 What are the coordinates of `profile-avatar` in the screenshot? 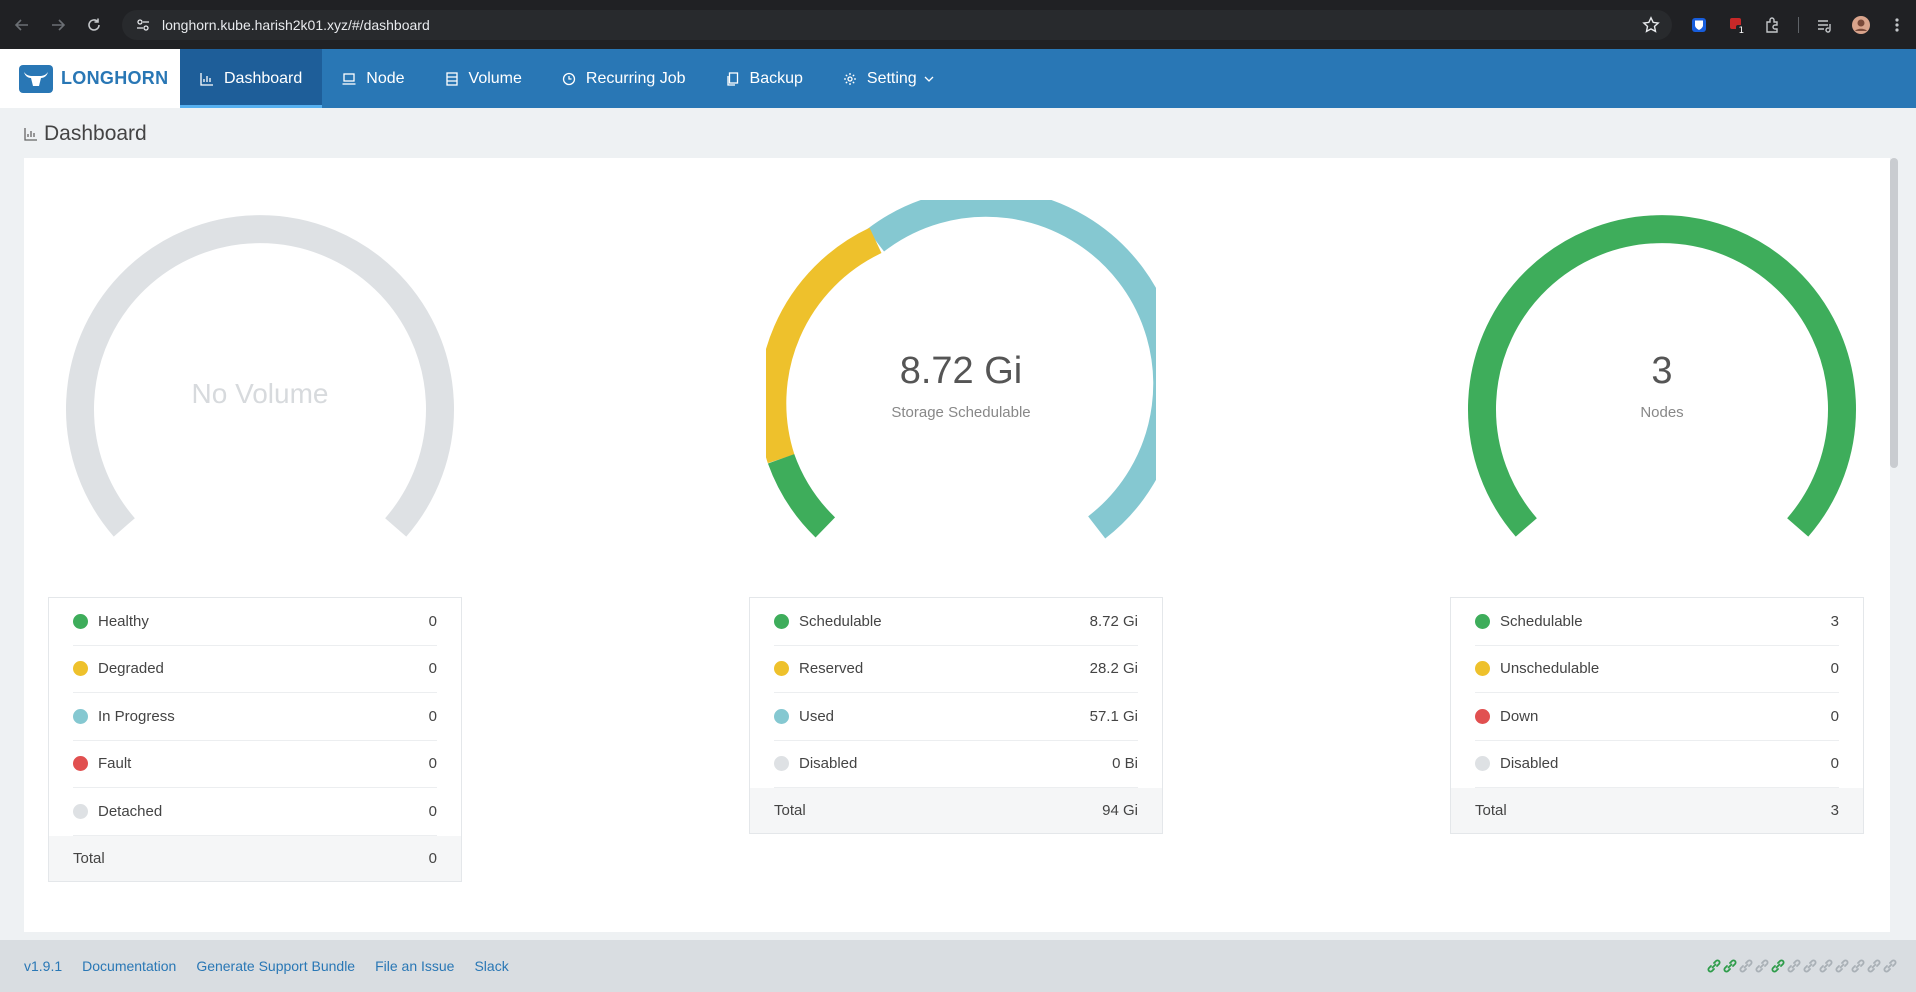 It's located at (1861, 25).